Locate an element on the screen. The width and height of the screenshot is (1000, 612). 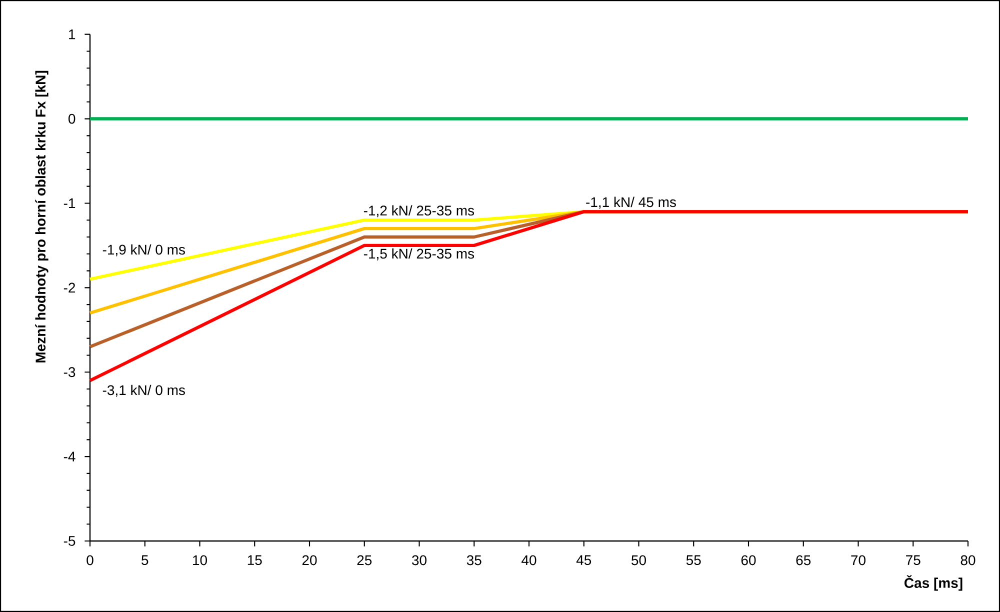
x-tick-label: 0 is located at coordinates (90, 560).